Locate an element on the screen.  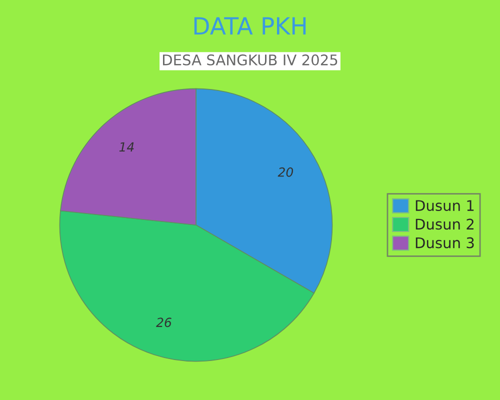
chart-subtitle: DESA SANGKUB IV 2025 is located at coordinates (250, 60).